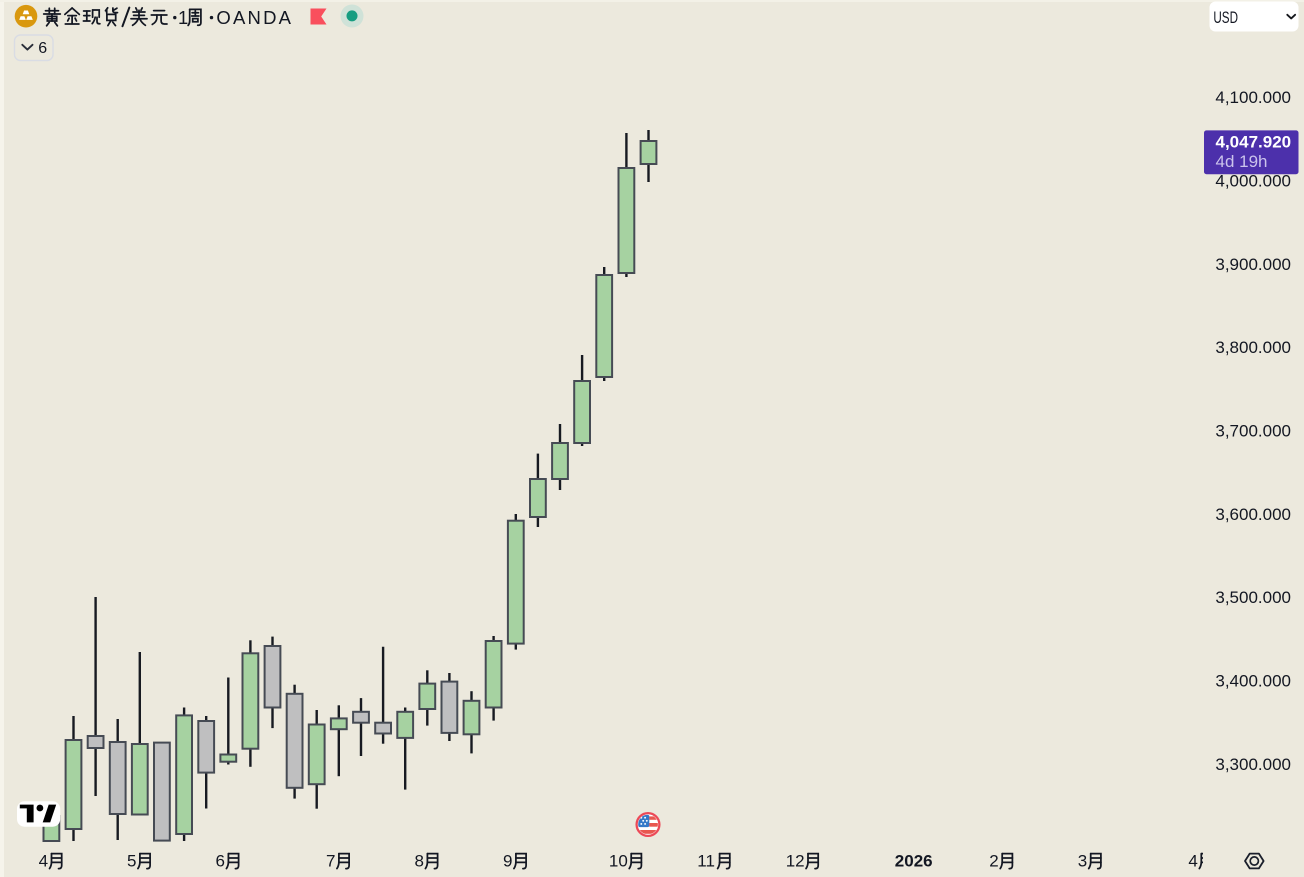 This screenshot has height=877, width=1304. I want to click on svg-text: 7, so click(330, 860).